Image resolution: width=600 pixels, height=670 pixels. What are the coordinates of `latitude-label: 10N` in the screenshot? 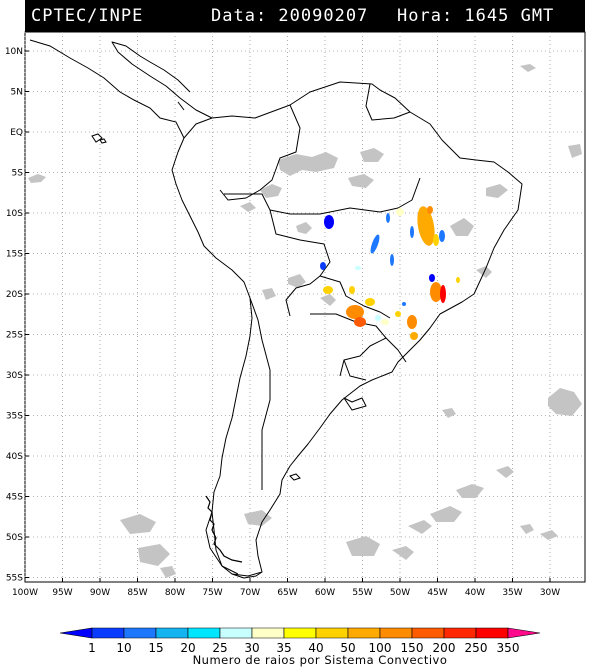 It's located at (14, 52).